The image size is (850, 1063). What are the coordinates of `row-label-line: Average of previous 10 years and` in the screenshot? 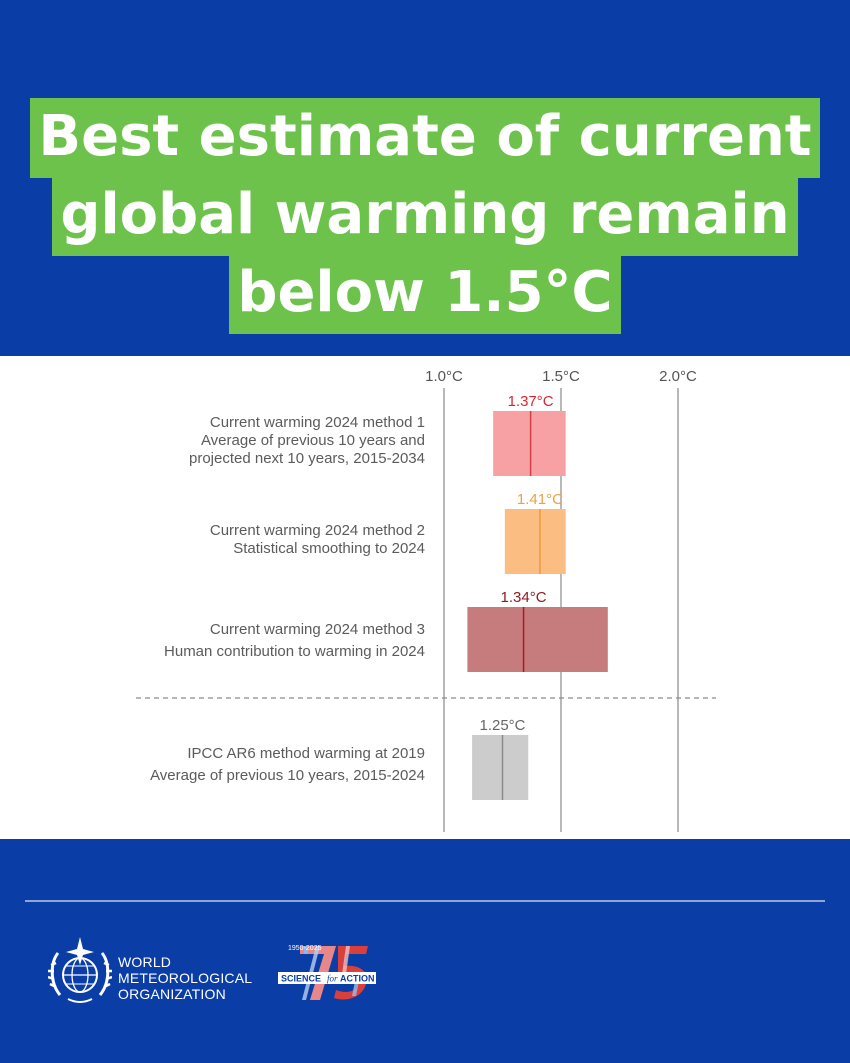 It's located at (312, 440).